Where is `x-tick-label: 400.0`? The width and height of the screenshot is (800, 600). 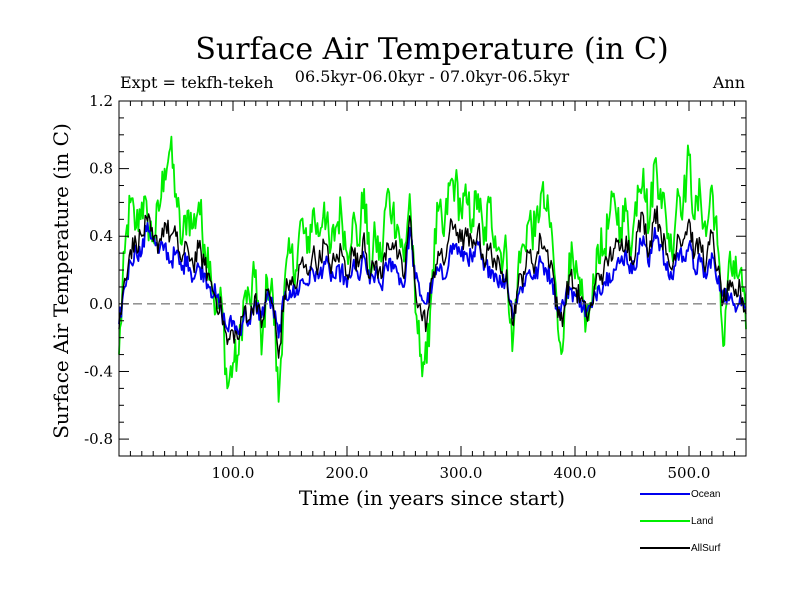 x-tick-label: 400.0 is located at coordinates (575, 473).